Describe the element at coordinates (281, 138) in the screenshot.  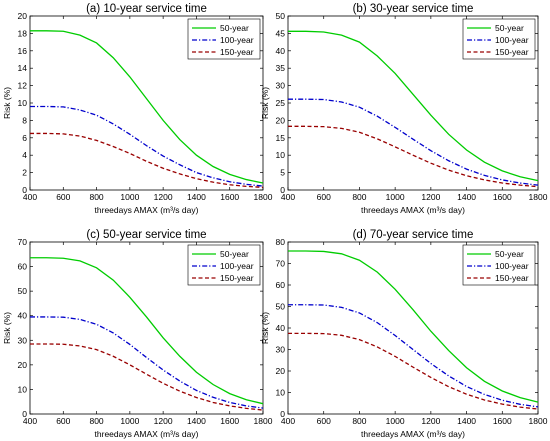
I see `y-tick-label: 15` at that location.